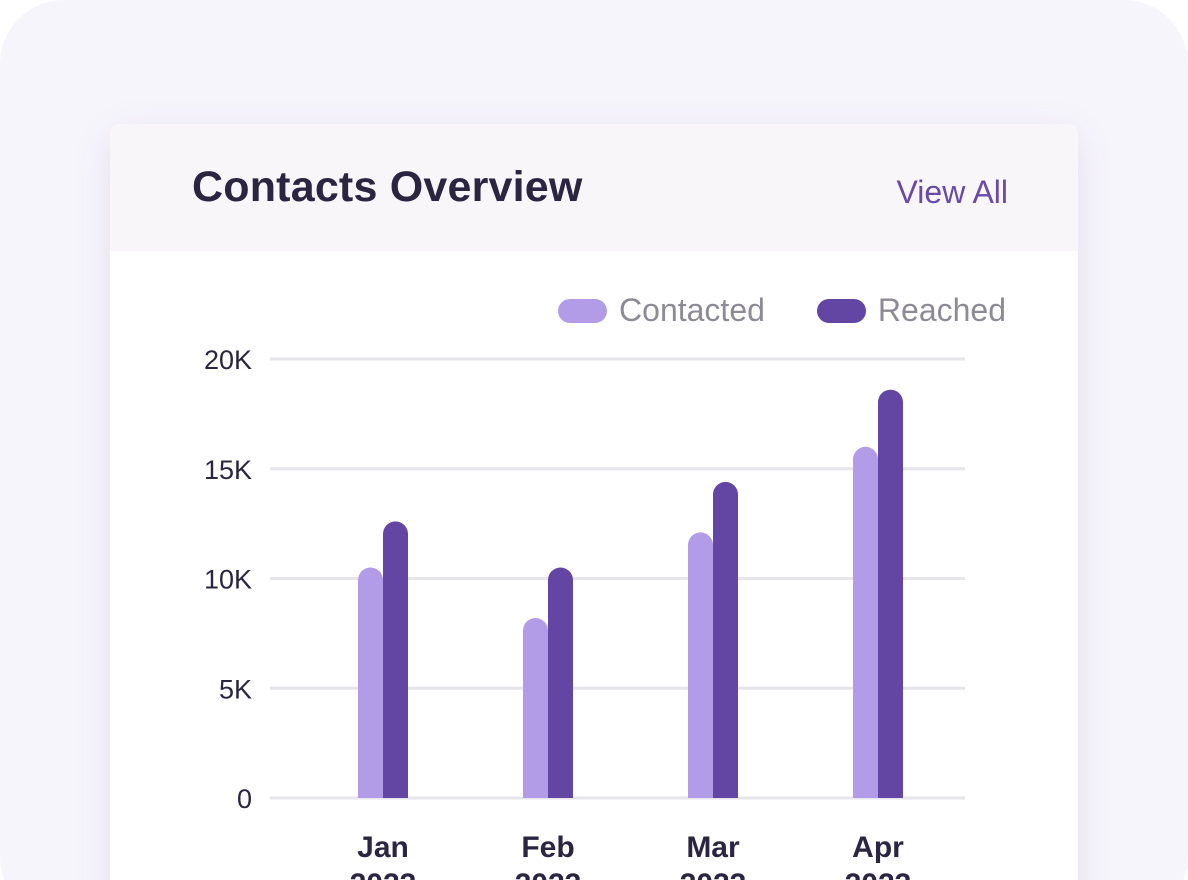 Image resolution: width=1188 pixels, height=880 pixels. Describe the element at coordinates (941, 310) in the screenshot. I see `legend-label-reached: Reached` at that location.